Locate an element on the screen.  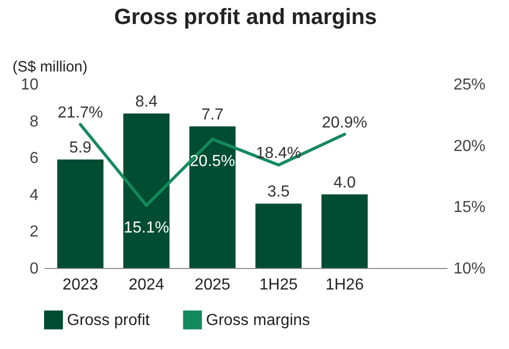
data-label: 4.0 is located at coordinates (344, 183).